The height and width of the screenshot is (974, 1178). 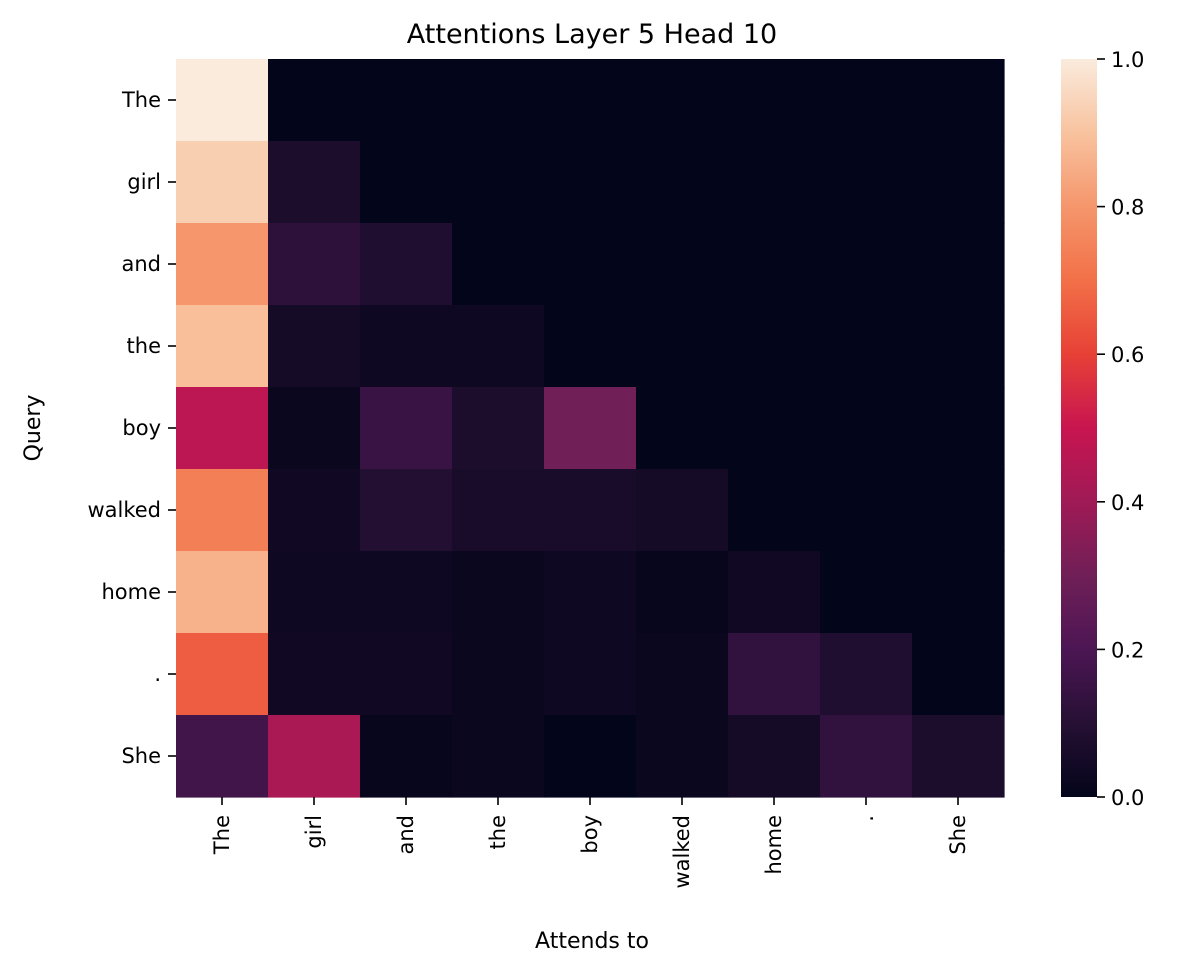 What do you see at coordinates (141, 428) in the screenshot?
I see `y-tick-label: boy` at bounding box center [141, 428].